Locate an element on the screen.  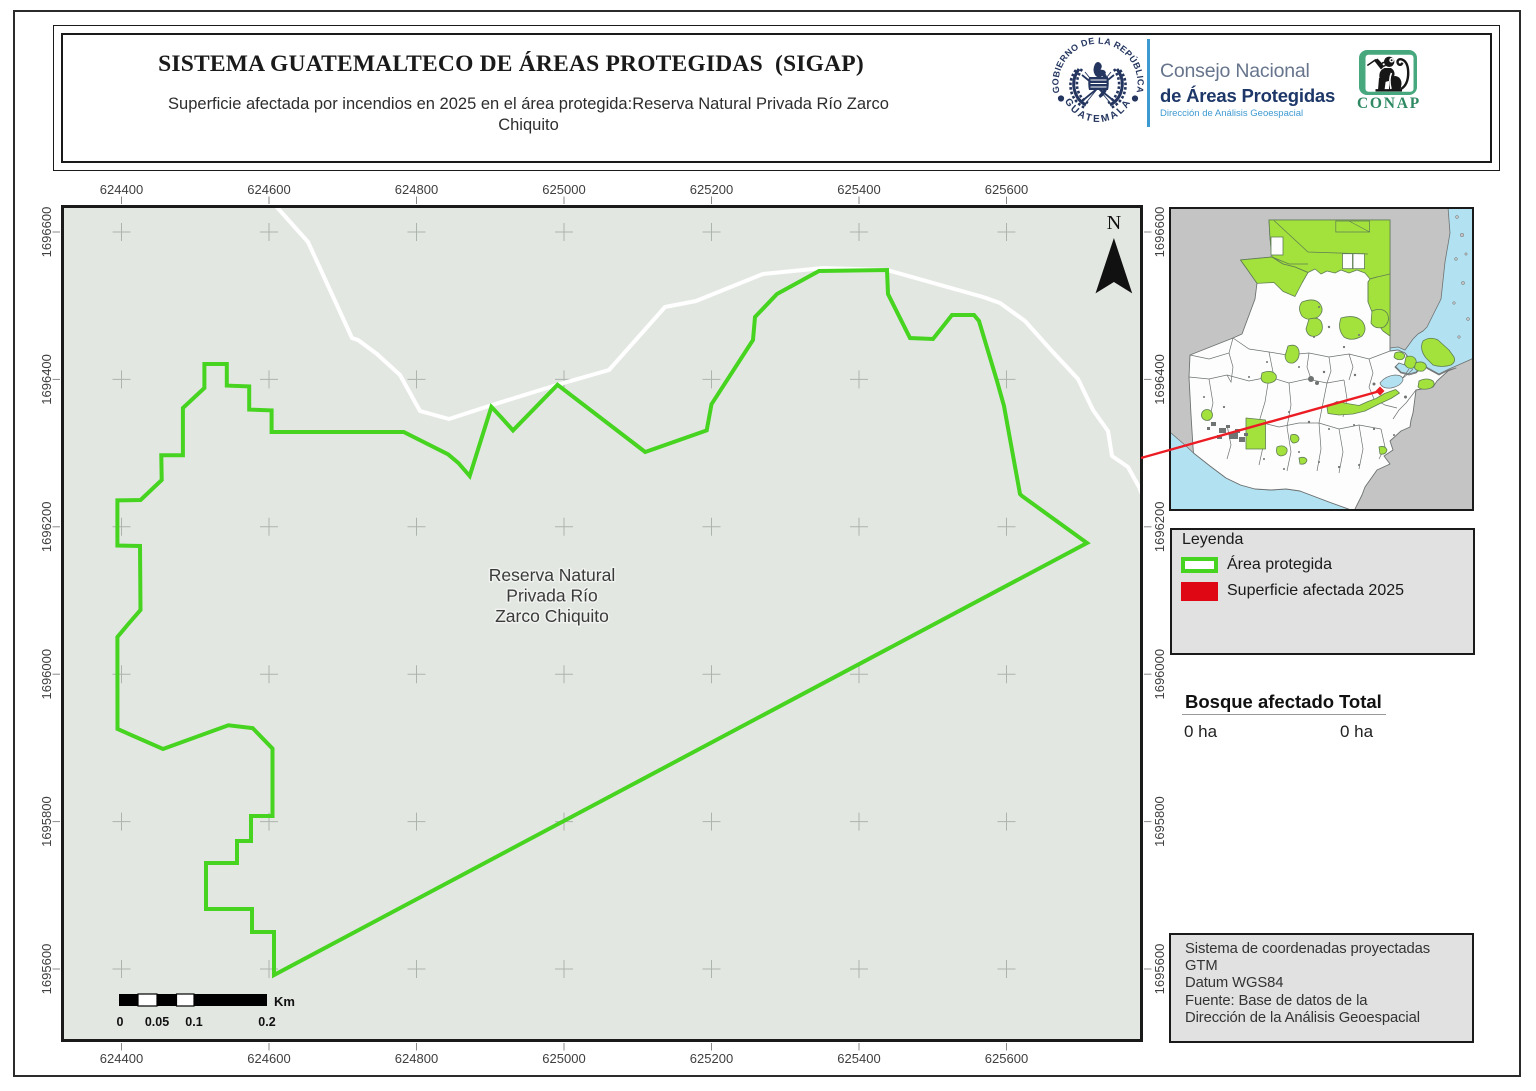
svg-text: 0.2 is located at coordinates (266, 1022).